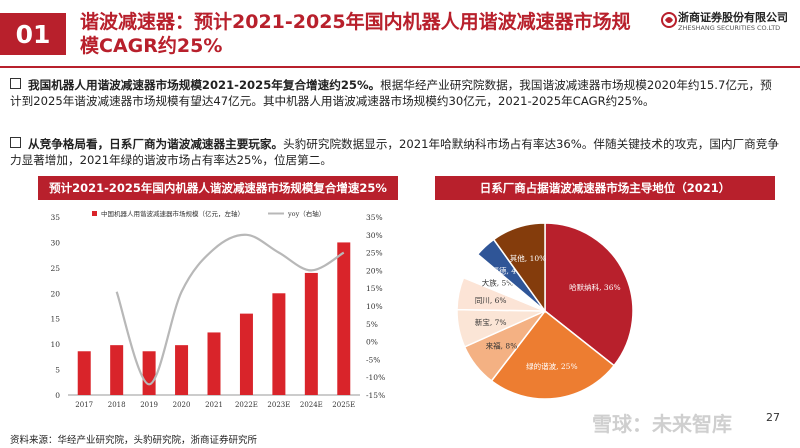 The image size is (800, 448). I want to click on y-left-tick-label: 35, so click(55, 217).